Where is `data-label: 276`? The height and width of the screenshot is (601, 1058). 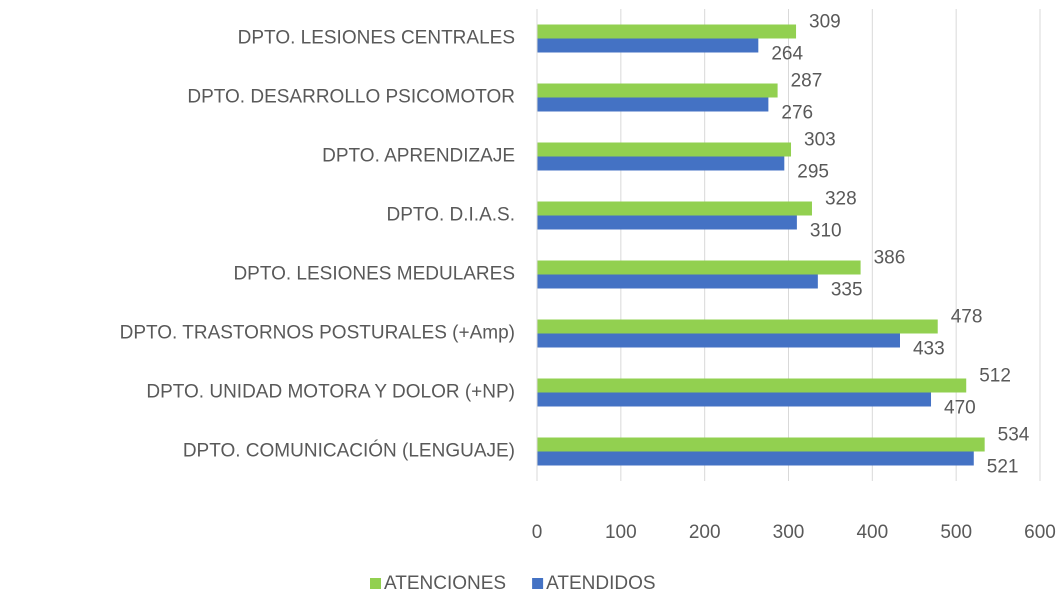
data-label: 276 is located at coordinates (797, 113).